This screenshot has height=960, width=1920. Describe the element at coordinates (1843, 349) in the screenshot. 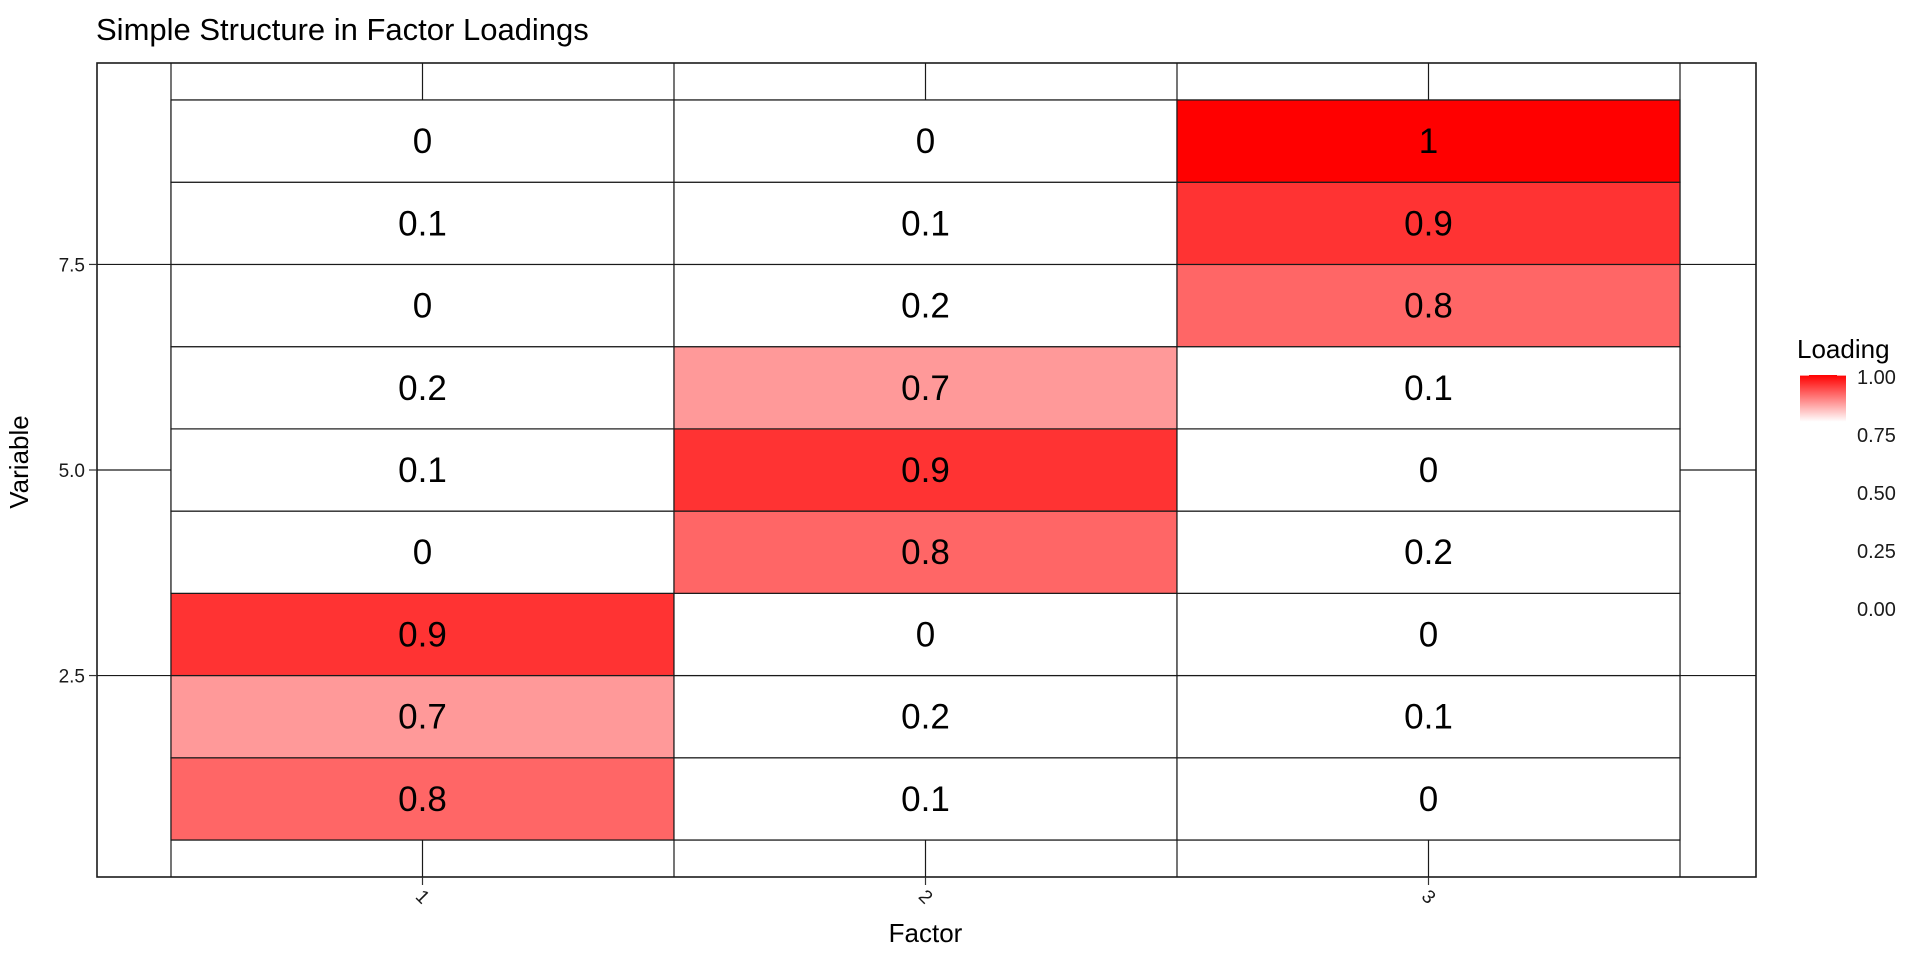

I see `legend-title: Loading` at that location.